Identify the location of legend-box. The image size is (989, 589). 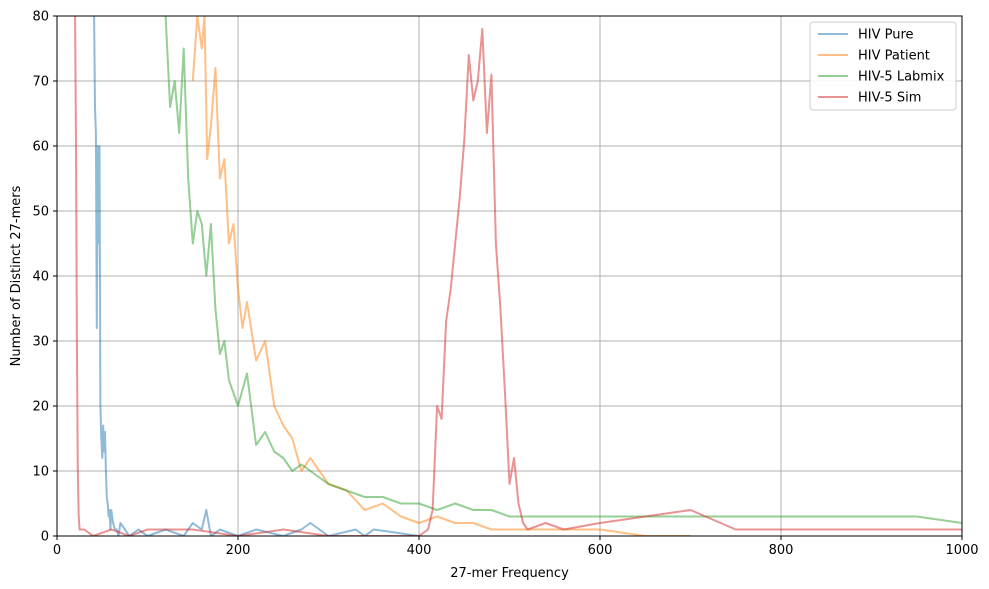
(883, 66).